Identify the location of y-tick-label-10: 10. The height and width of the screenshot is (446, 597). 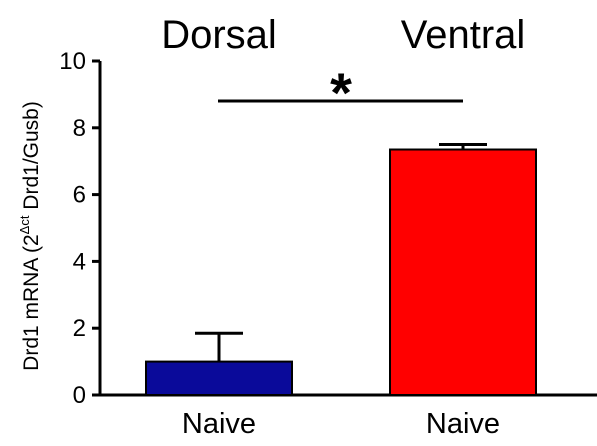
(72, 61).